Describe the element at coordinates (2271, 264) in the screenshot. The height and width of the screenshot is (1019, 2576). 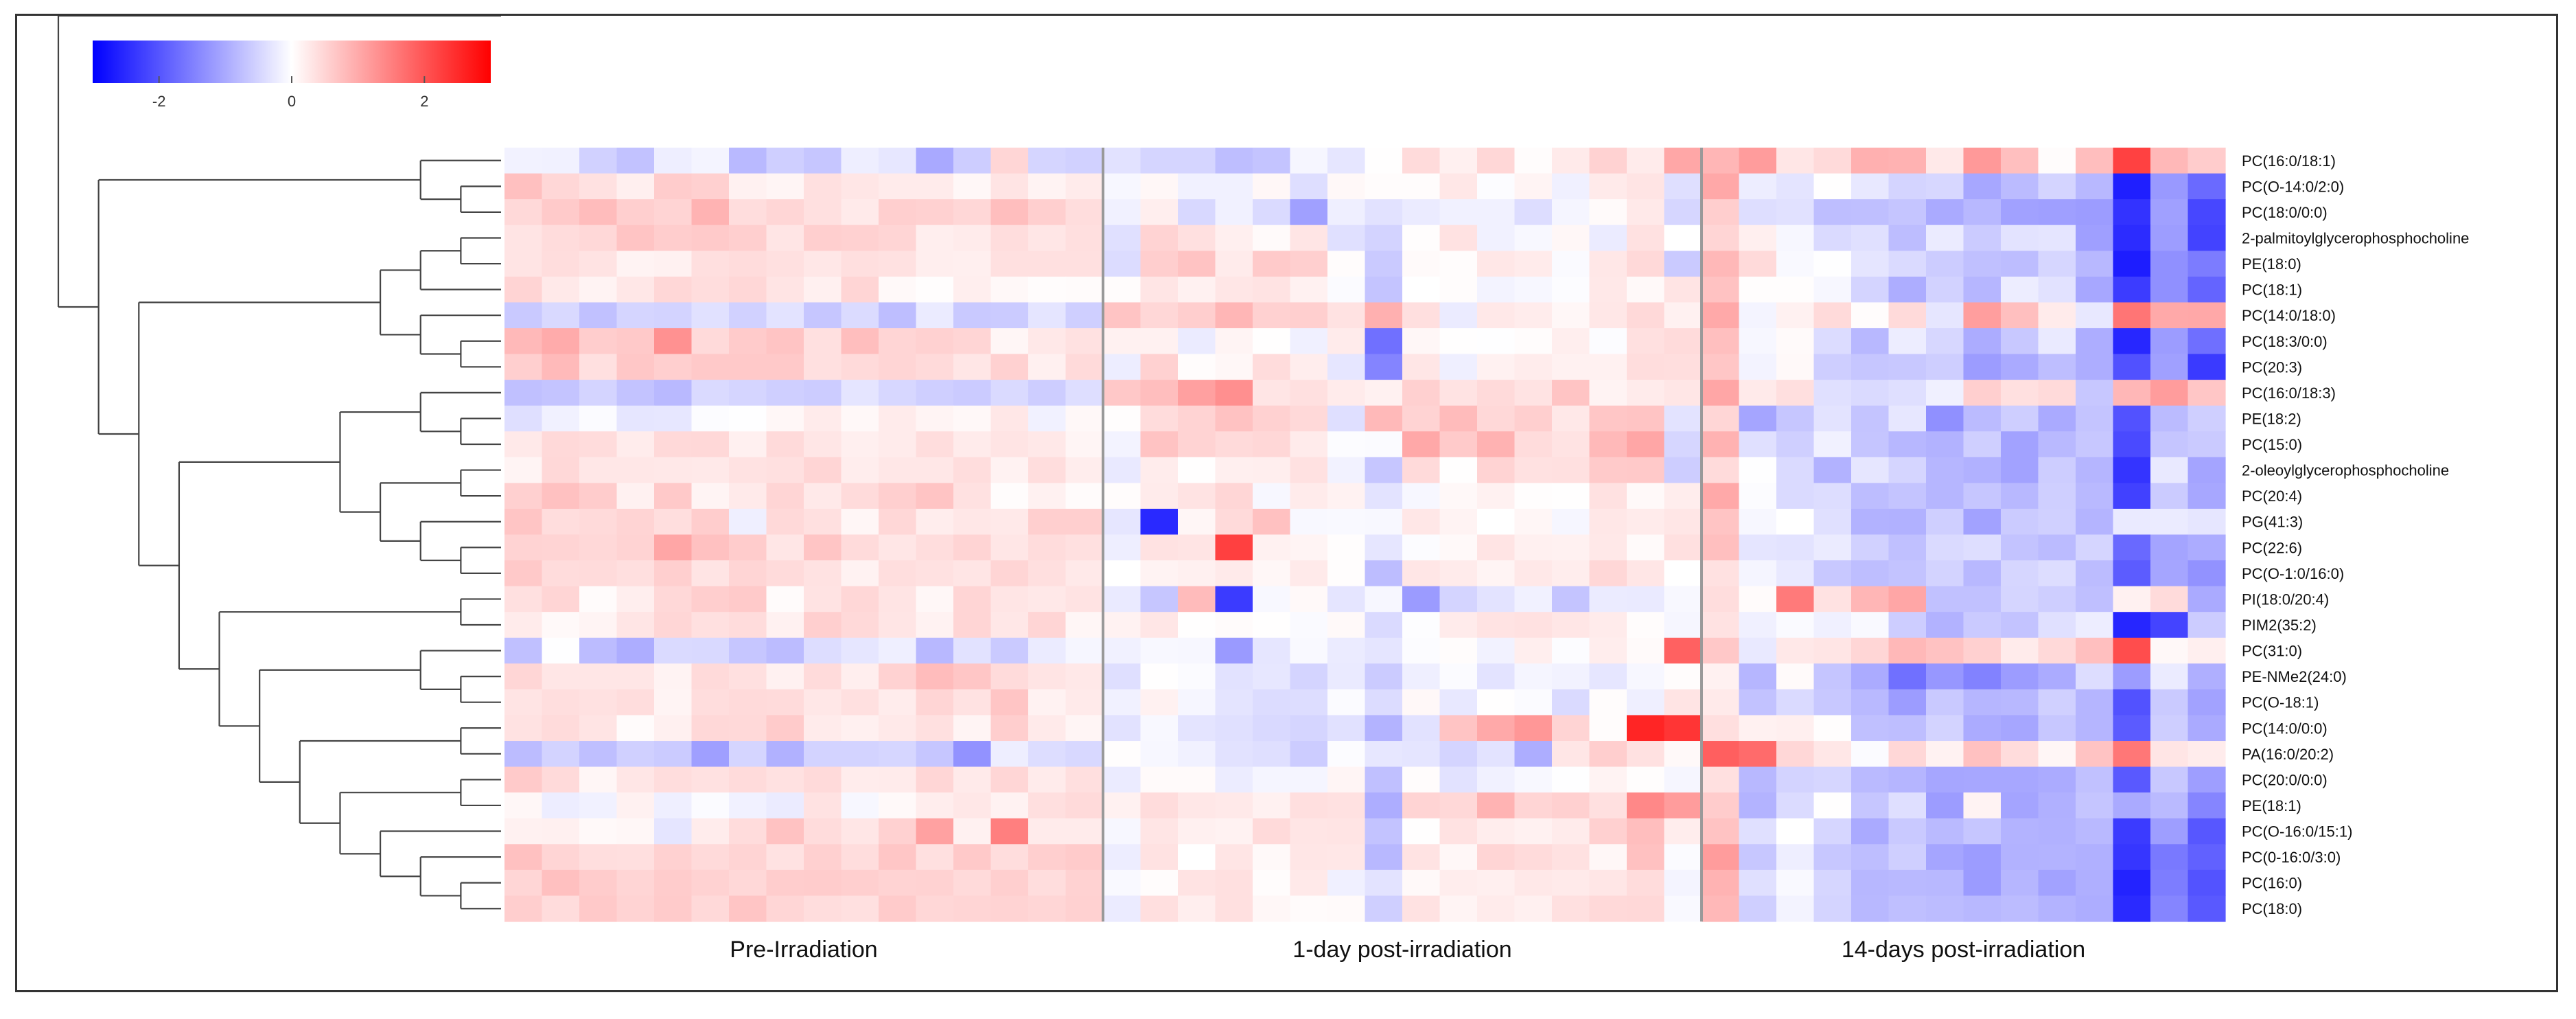
I see `row-label: PE(18:0)` at that location.